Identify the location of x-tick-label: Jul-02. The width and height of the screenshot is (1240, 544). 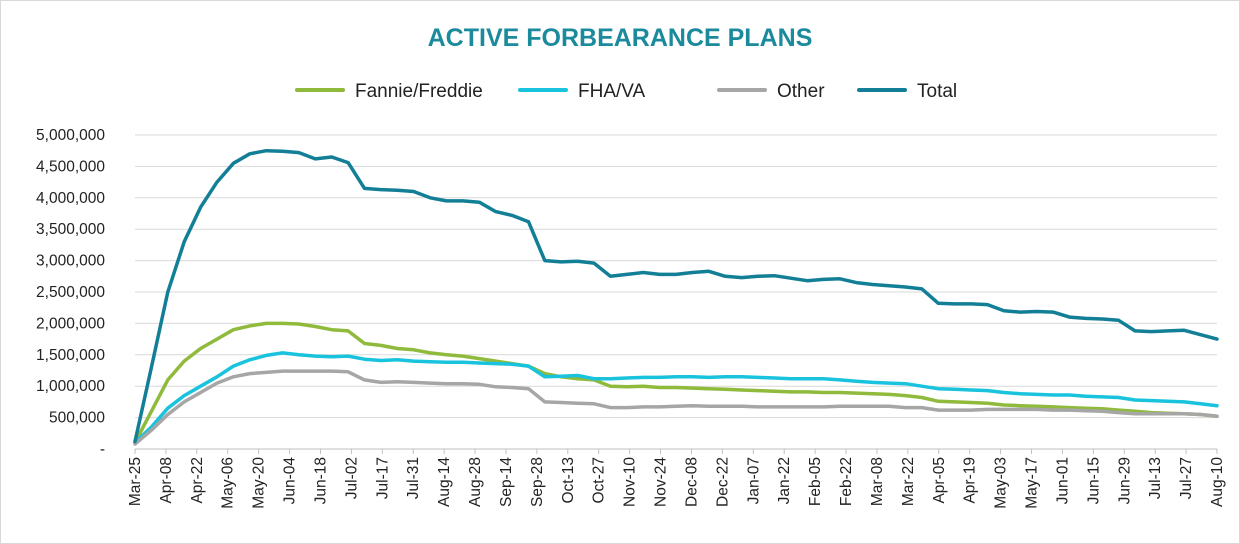
(351, 478).